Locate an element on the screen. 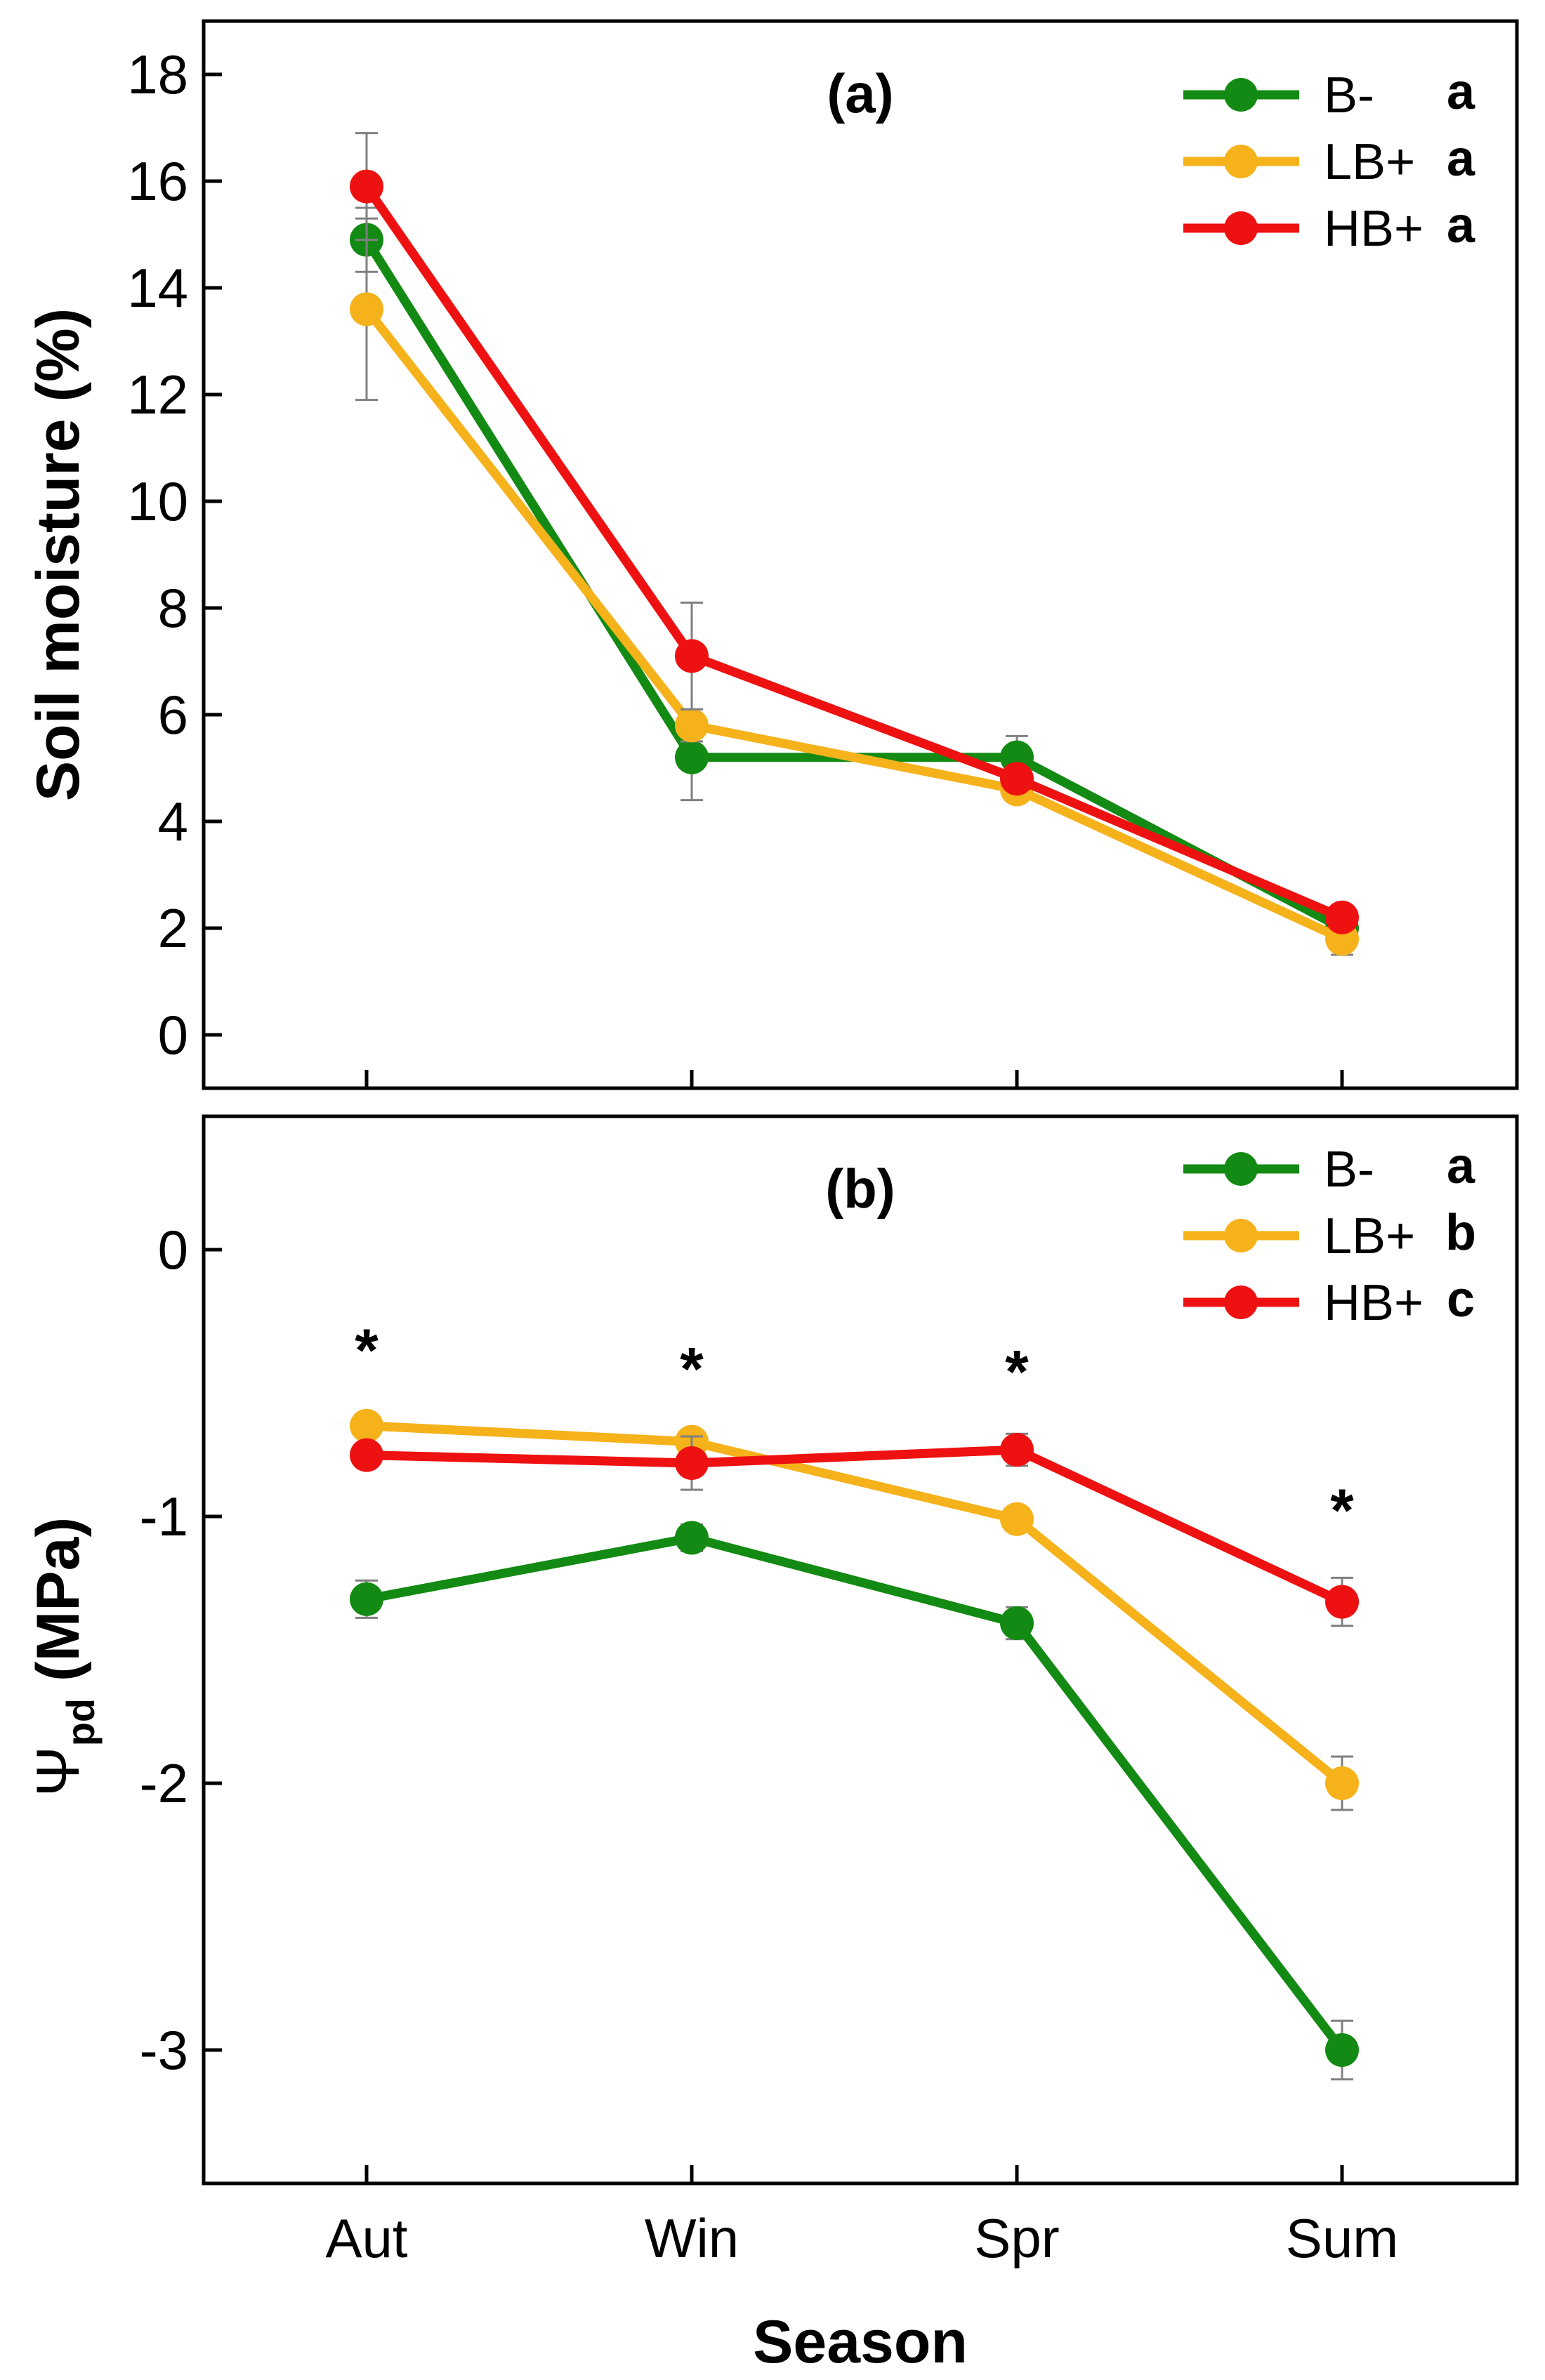  legend-significance-letter: c is located at coordinates (1461, 1299).